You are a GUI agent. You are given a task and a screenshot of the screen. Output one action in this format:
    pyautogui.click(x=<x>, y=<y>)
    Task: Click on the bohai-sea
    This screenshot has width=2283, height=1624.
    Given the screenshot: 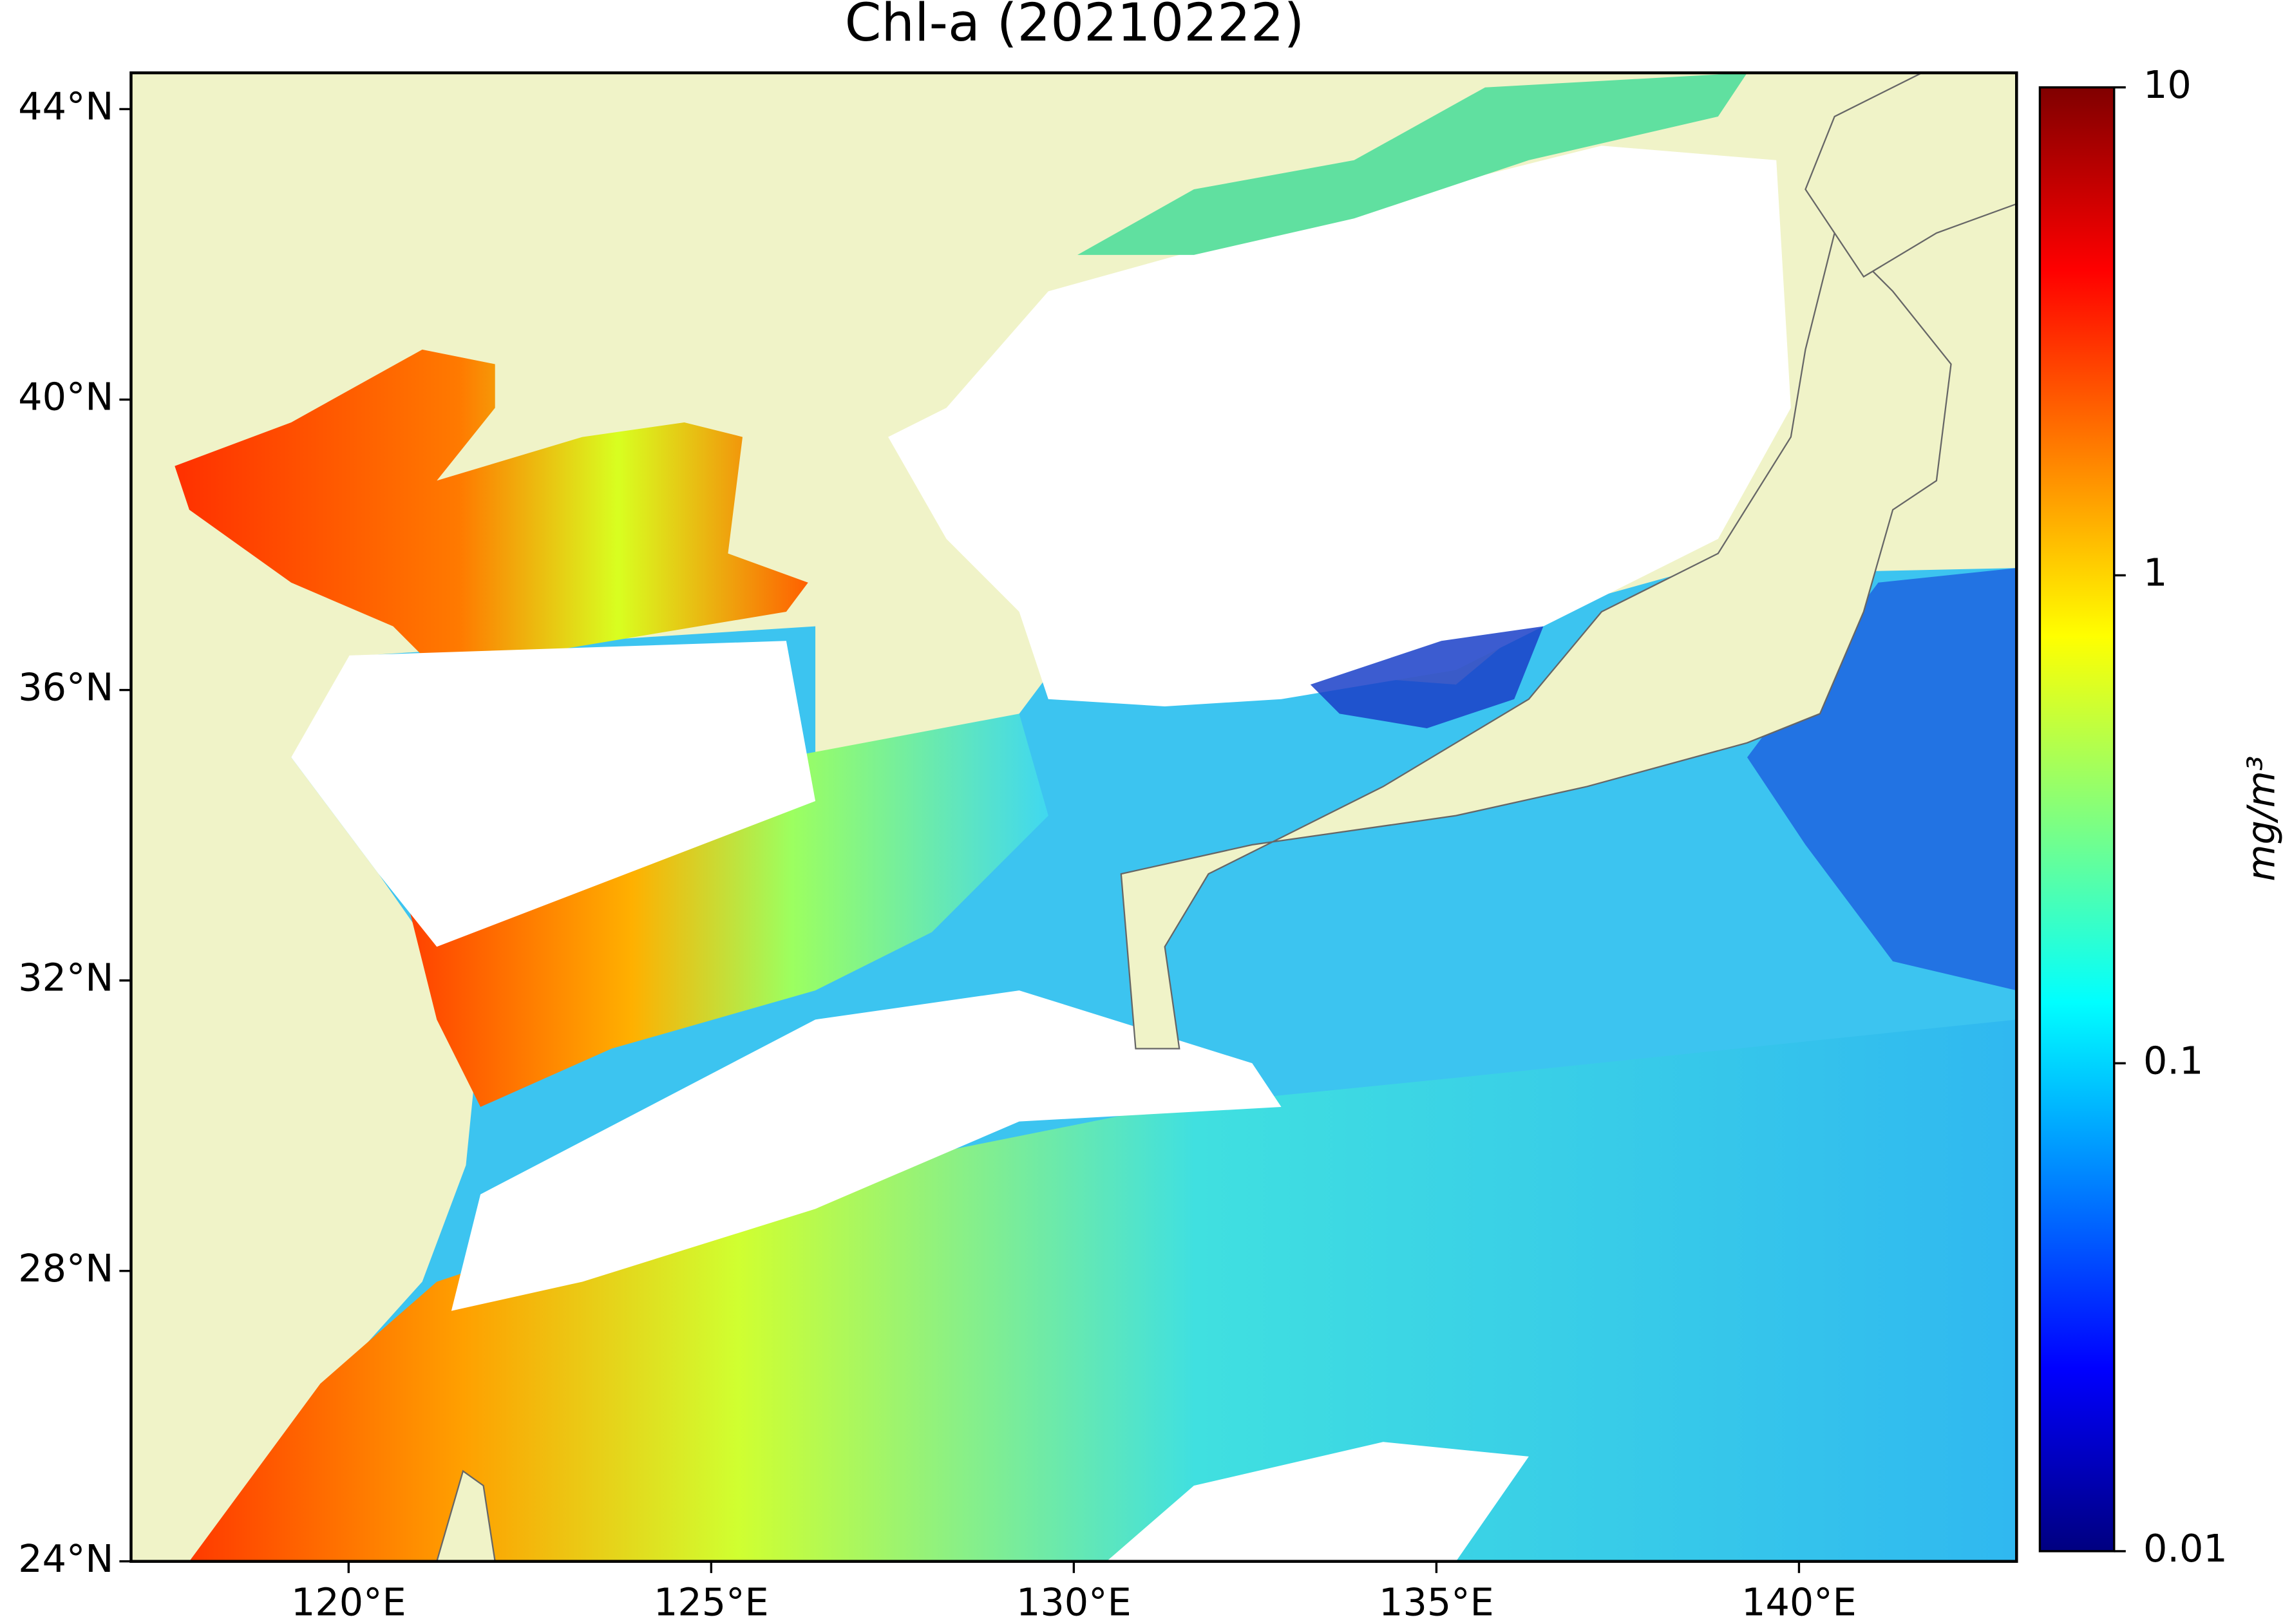 What is the action you would take?
    pyautogui.click(x=491, y=510)
    